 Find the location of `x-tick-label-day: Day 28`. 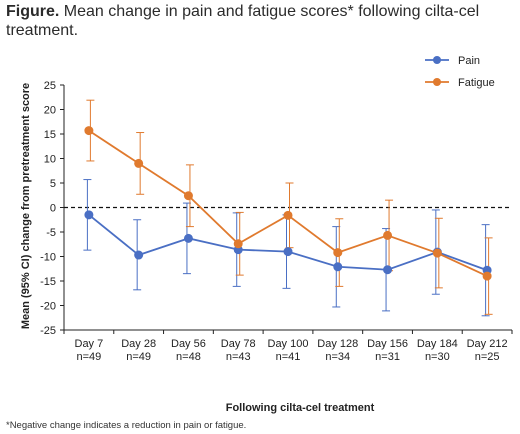

x-tick-label-day: Day 28 is located at coordinates (138, 344).